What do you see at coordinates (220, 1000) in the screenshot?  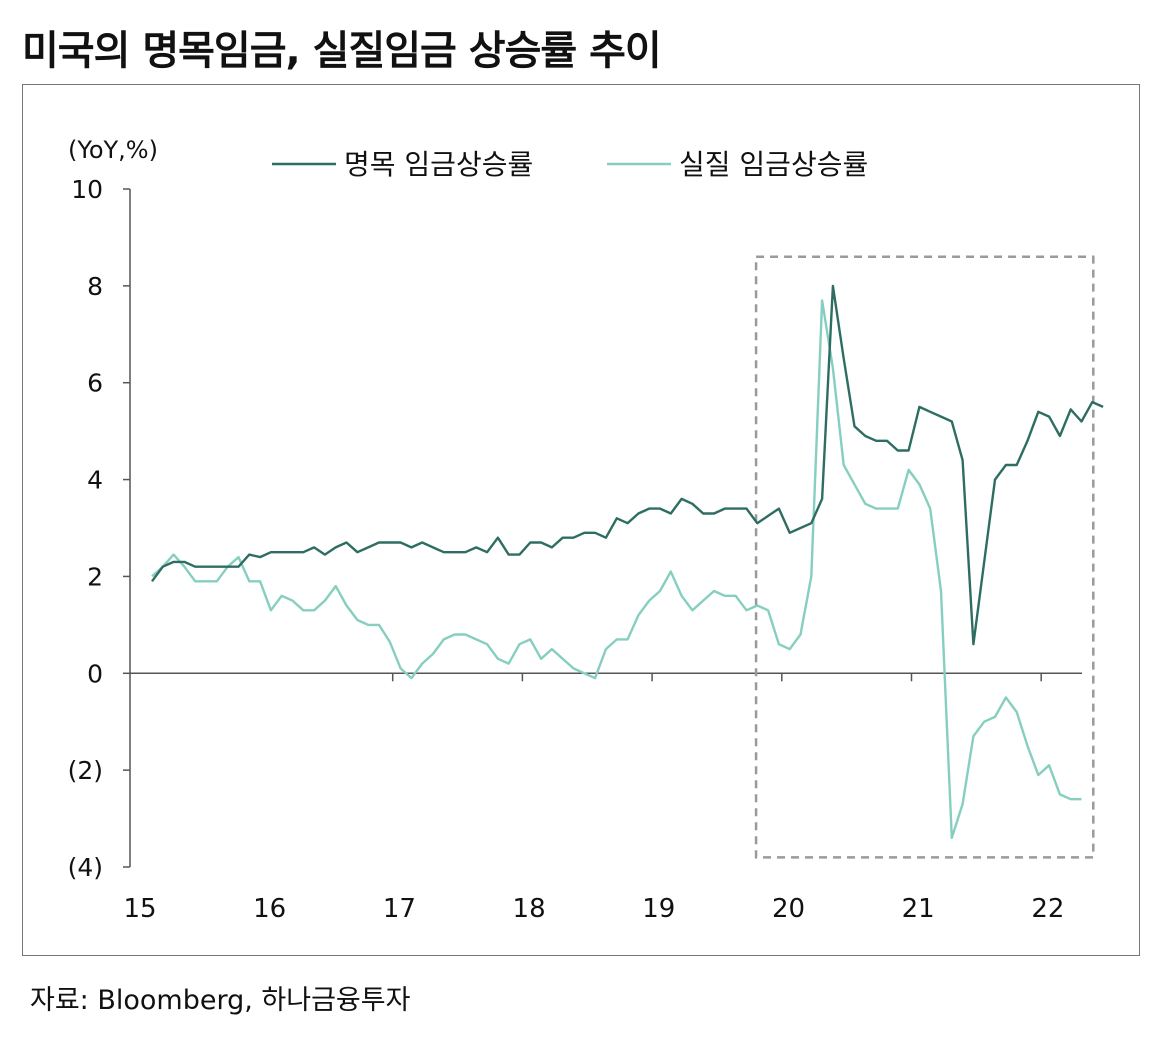 I see `source-note: 자료: Bloomberg, 하나금융투자` at bounding box center [220, 1000].